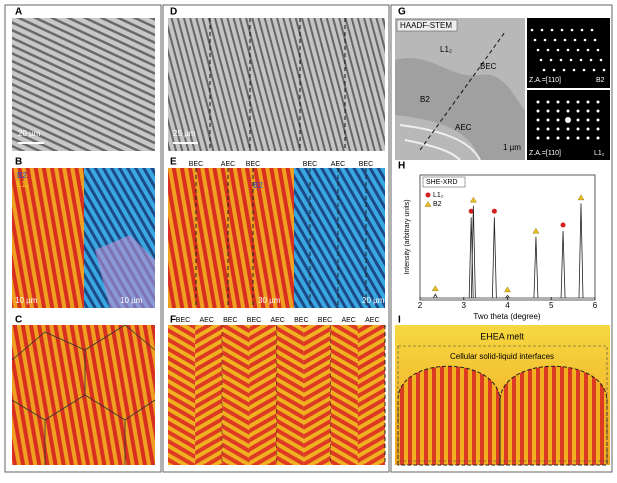  Describe the element at coordinates (462, 91) in the screenshot. I see `arrow` at that location.